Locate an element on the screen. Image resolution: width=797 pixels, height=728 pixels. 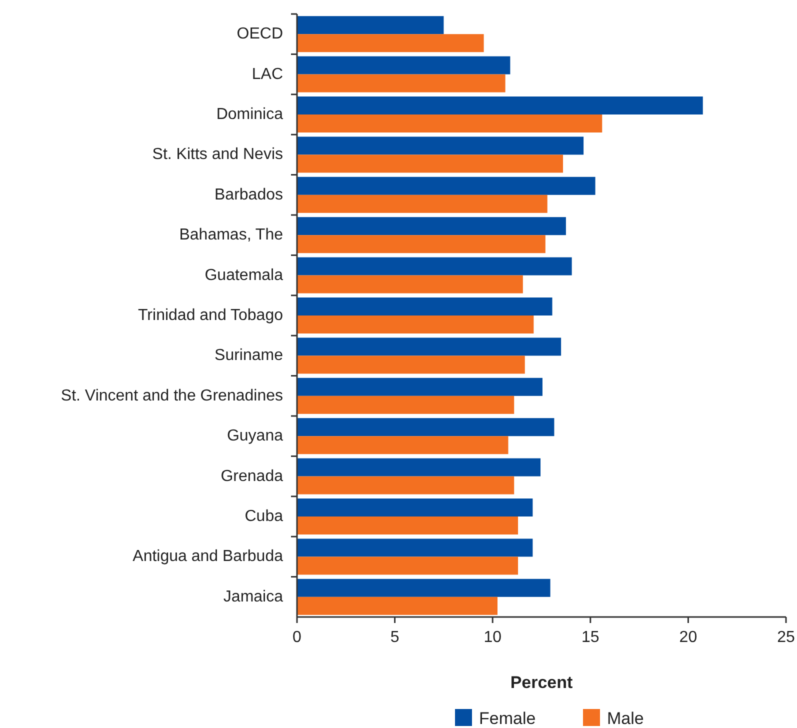
y-tick-label: Trinidad and Tobago is located at coordinates (211, 315).